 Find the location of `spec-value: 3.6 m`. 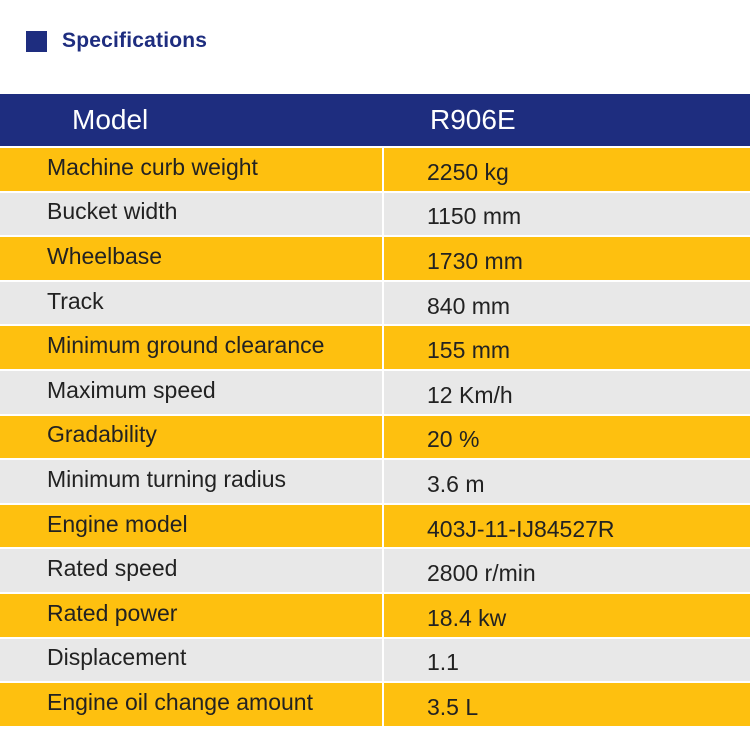

spec-value: 3.6 m is located at coordinates (567, 481).